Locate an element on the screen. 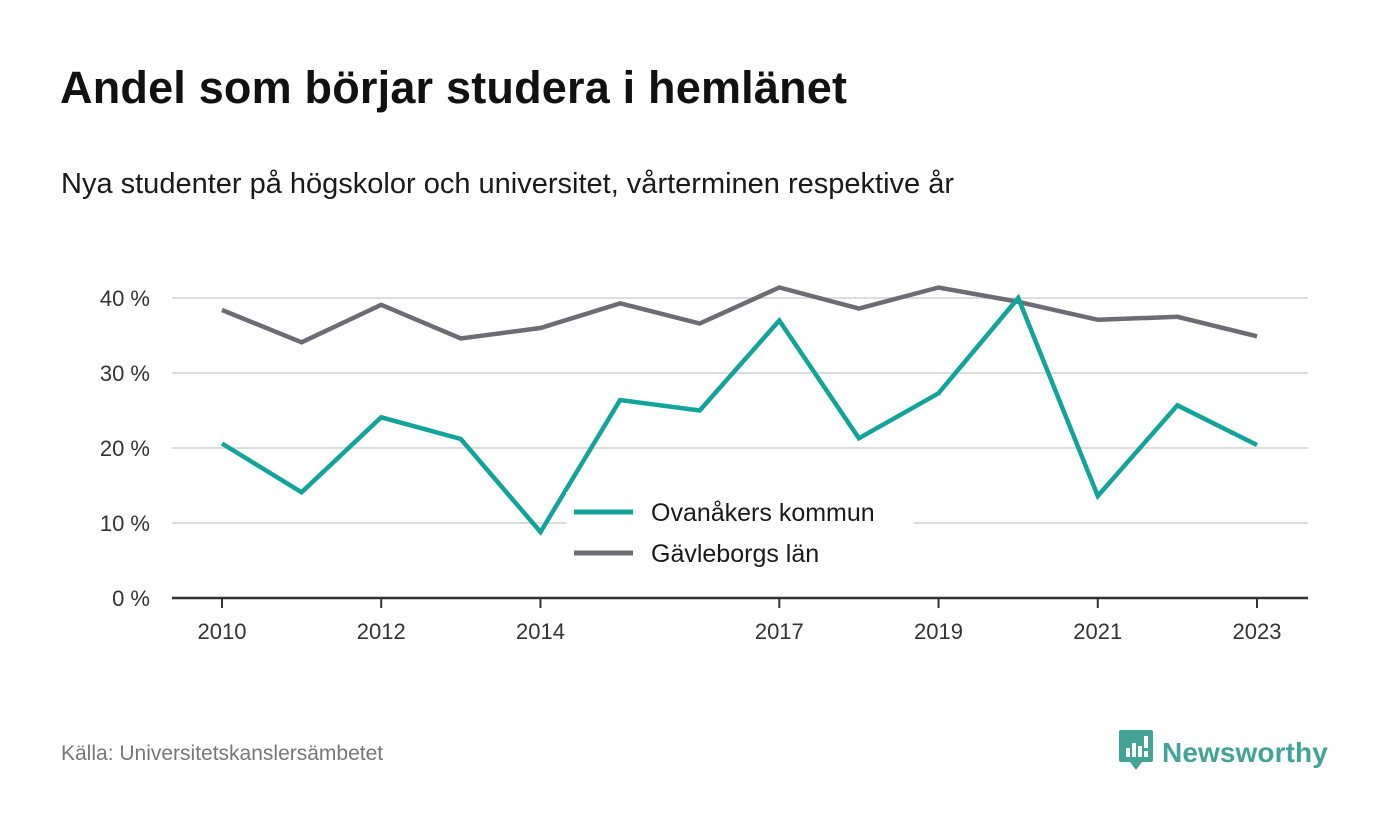  x-tick-label: 2017 is located at coordinates (779, 631).